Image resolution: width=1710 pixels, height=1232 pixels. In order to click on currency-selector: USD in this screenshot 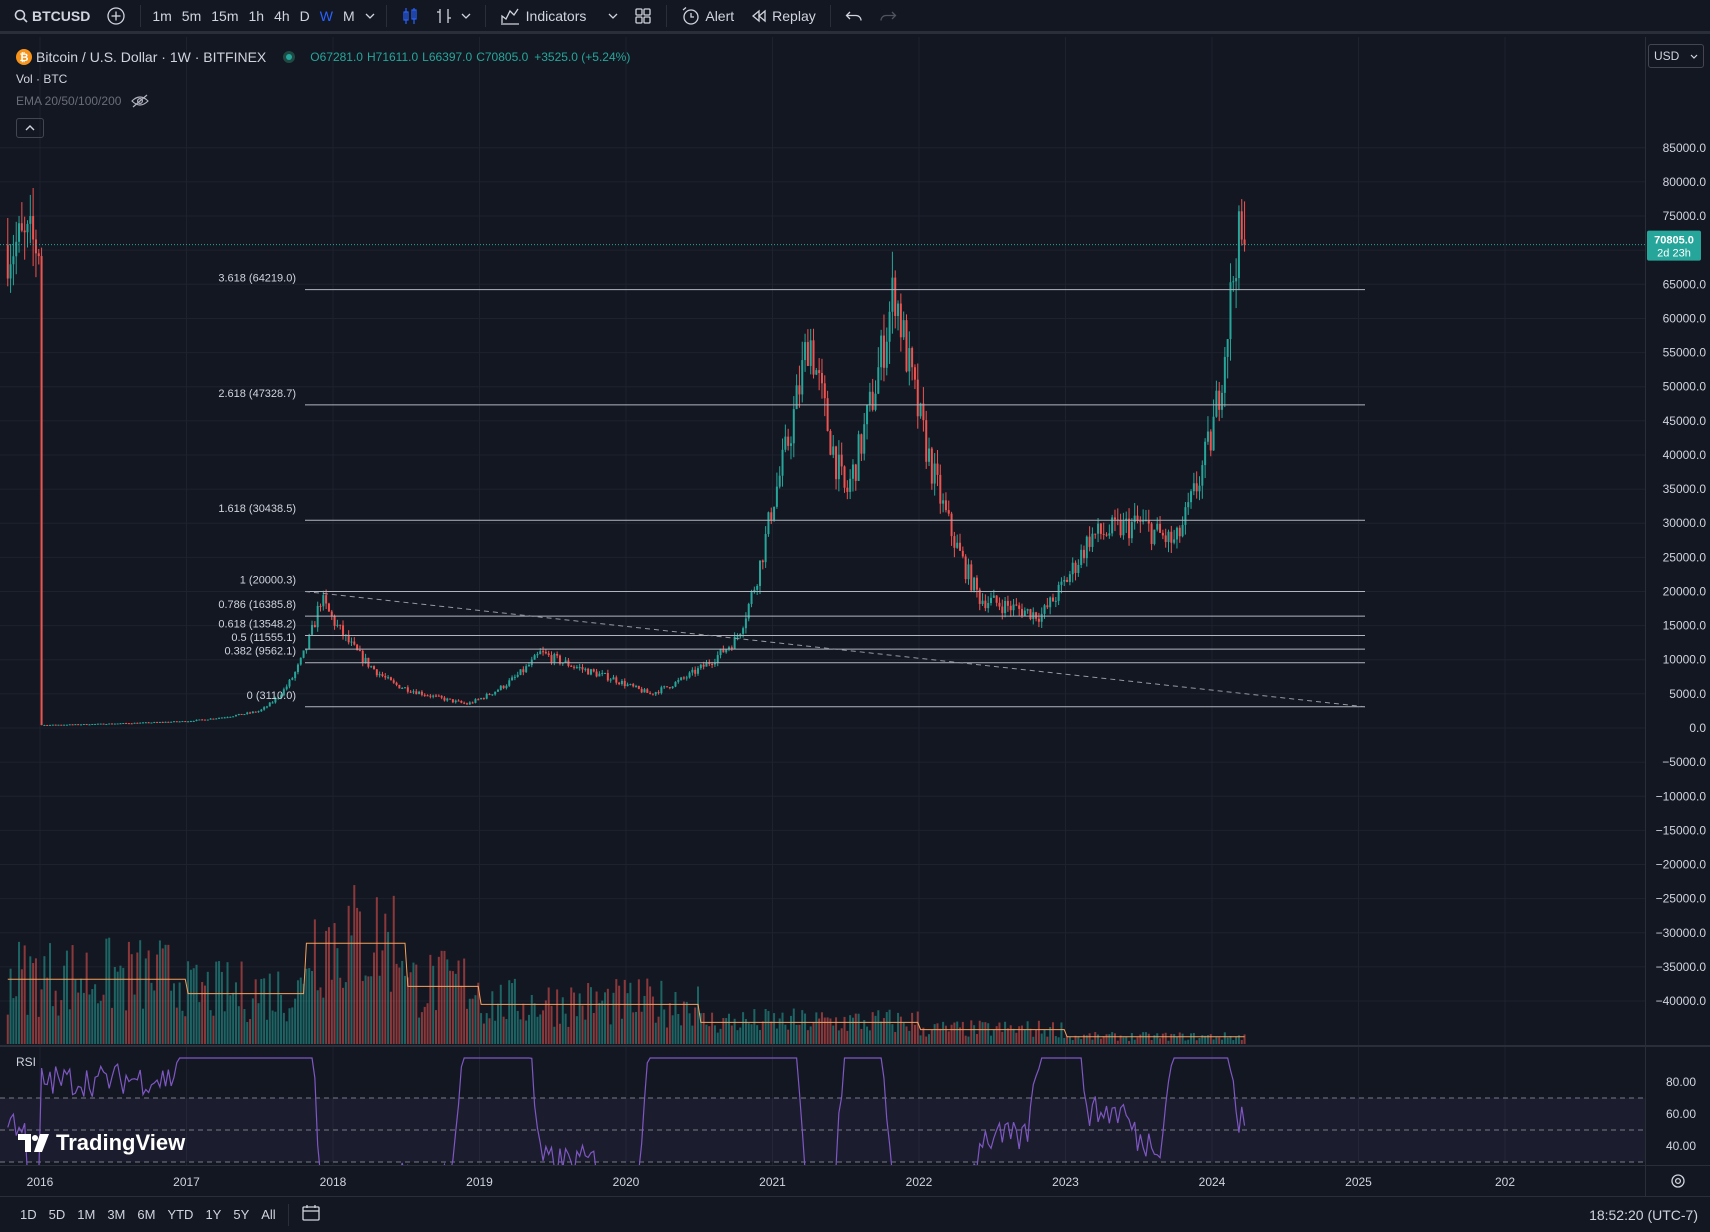, I will do `click(1676, 56)`.